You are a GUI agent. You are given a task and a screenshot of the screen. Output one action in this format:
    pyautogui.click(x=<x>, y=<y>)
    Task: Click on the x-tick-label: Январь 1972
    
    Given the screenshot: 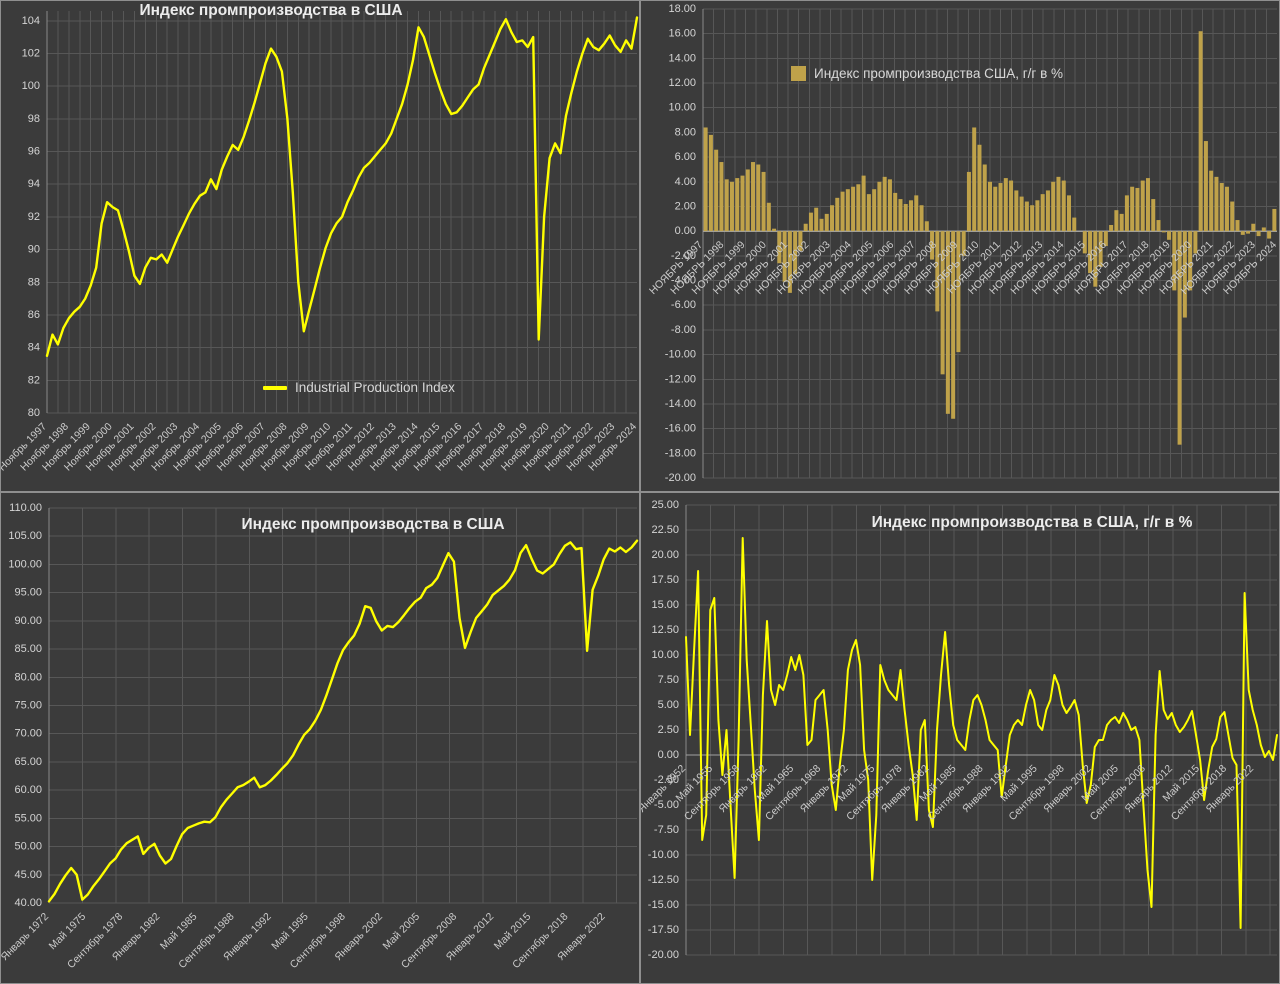 What is the action you would take?
    pyautogui.click(x=26, y=937)
    